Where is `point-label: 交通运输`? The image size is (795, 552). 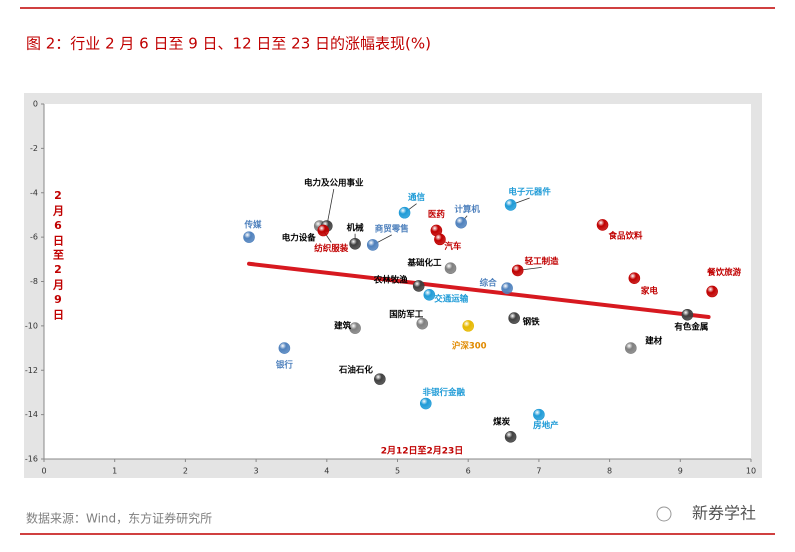 point-label: 交通运输 is located at coordinates (451, 298).